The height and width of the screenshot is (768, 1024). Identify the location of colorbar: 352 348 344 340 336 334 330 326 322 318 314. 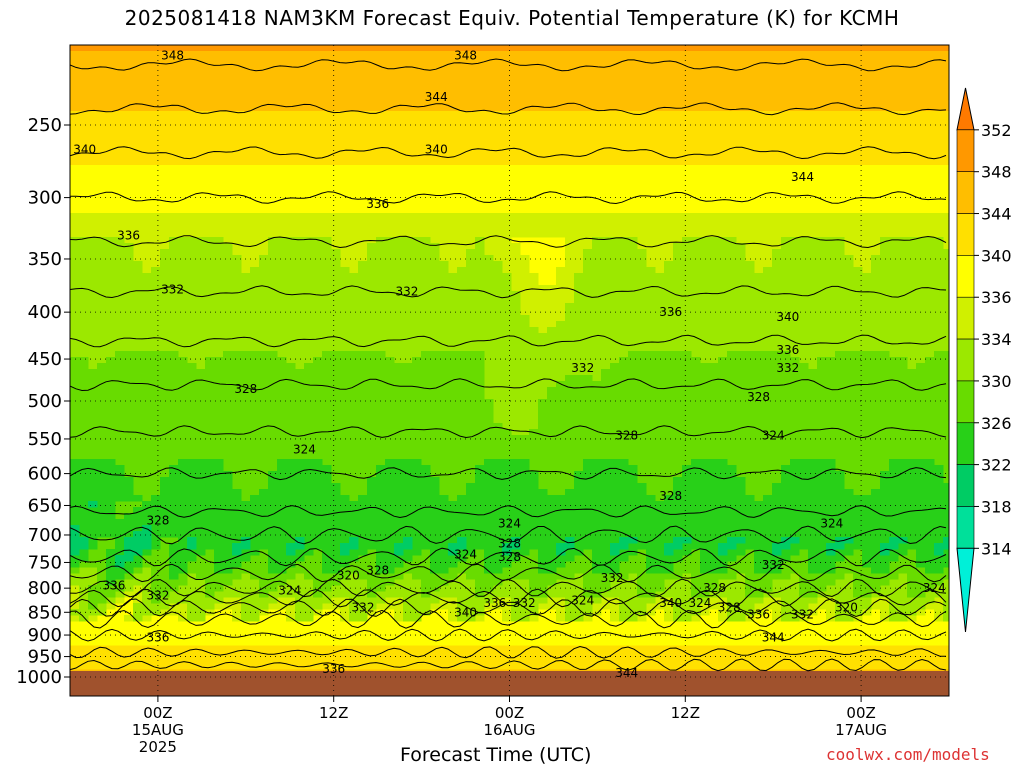
(984, 360).